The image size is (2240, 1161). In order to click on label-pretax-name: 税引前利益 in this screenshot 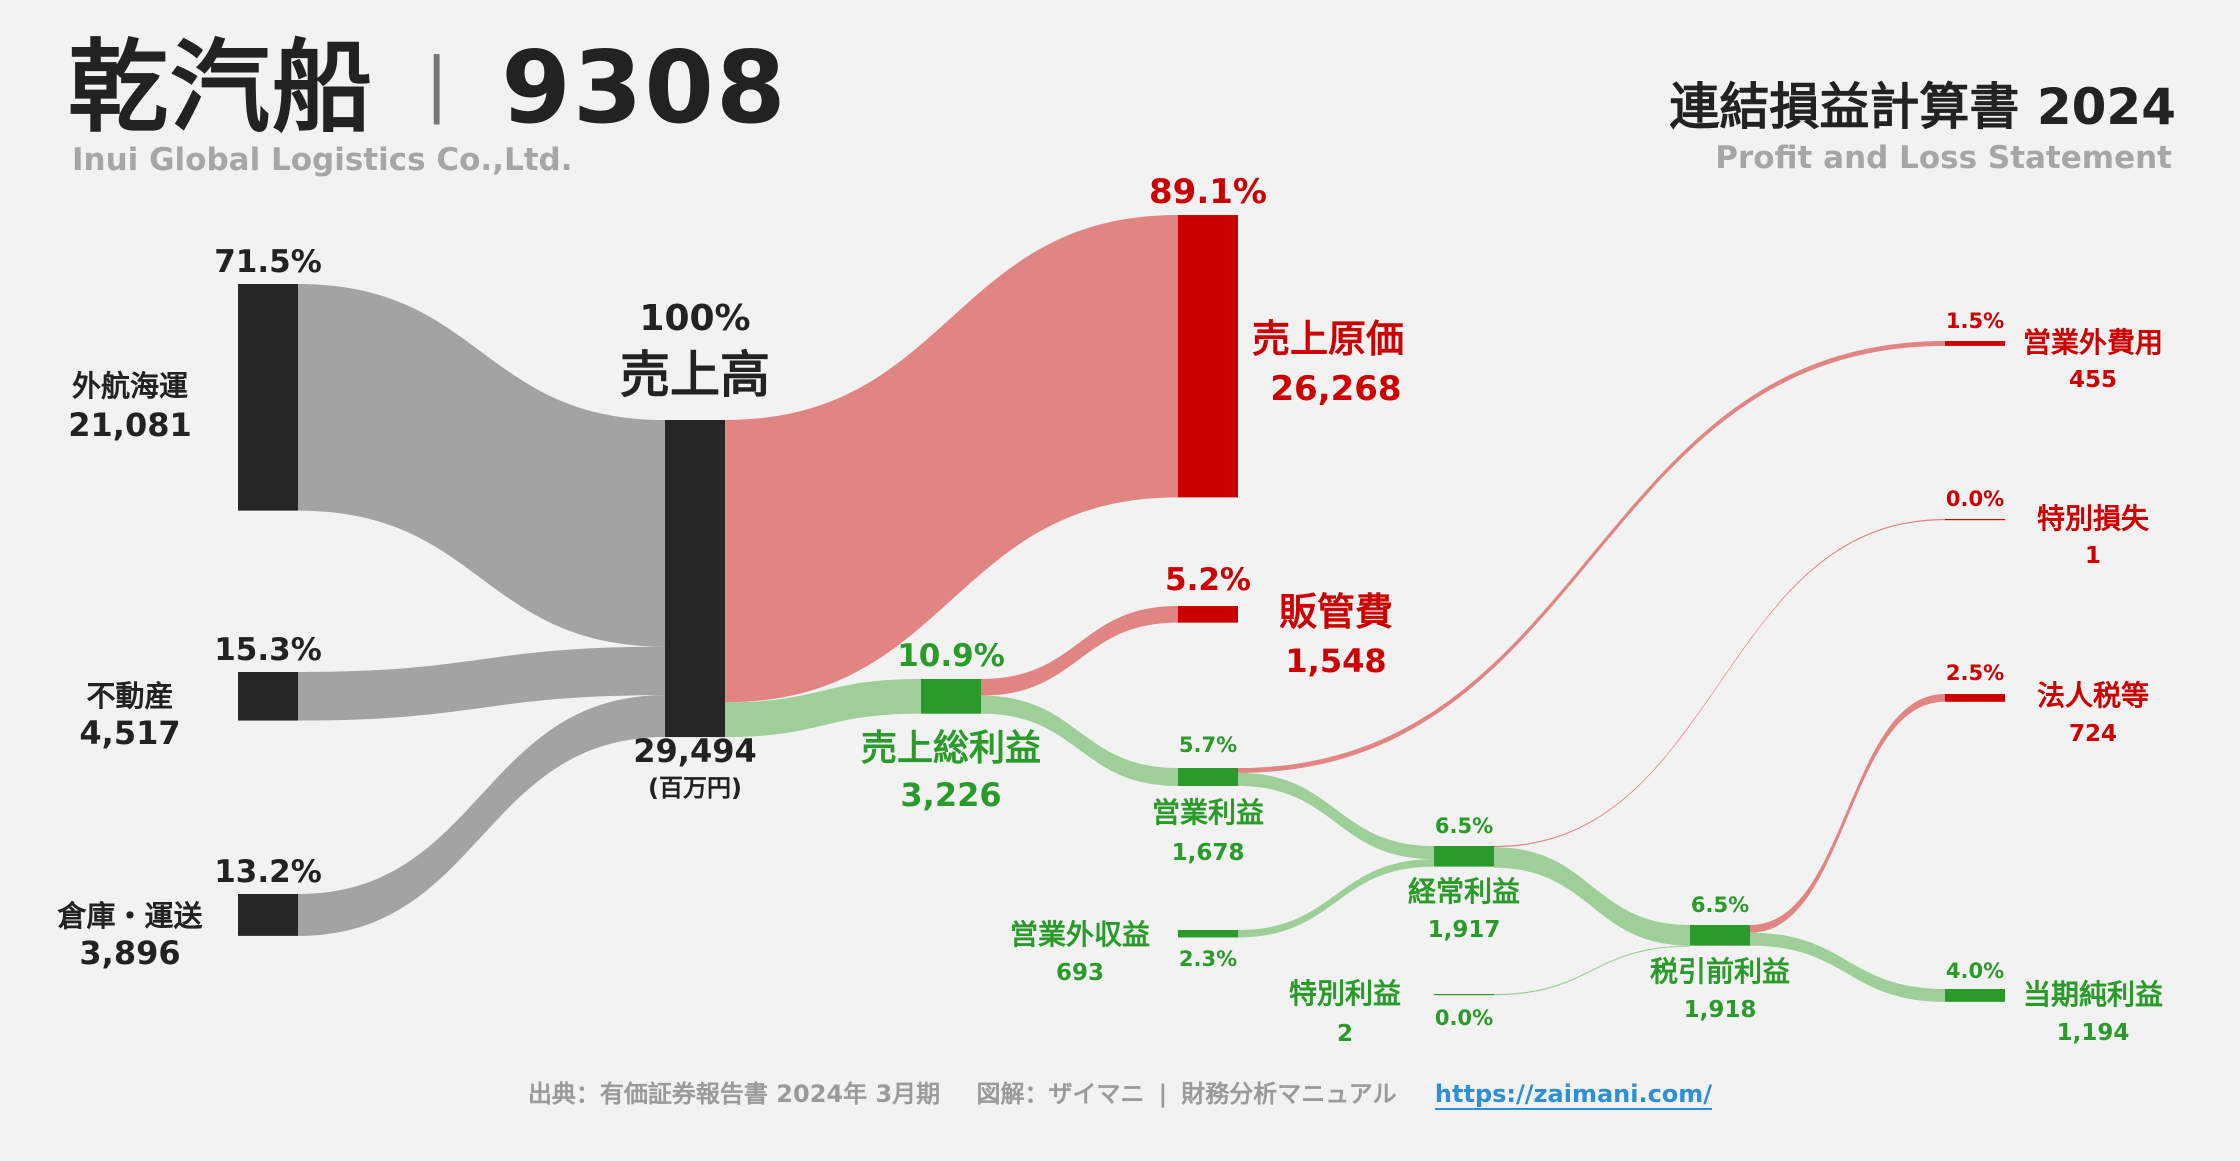, I will do `click(1720, 971)`.